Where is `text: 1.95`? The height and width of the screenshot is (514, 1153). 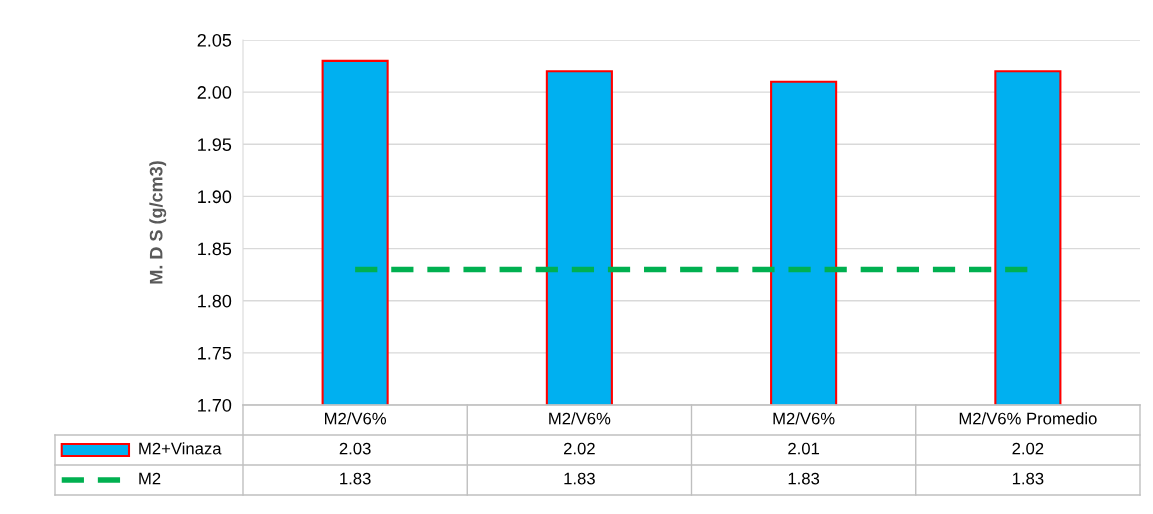
text: 1.95 is located at coordinates (215, 145).